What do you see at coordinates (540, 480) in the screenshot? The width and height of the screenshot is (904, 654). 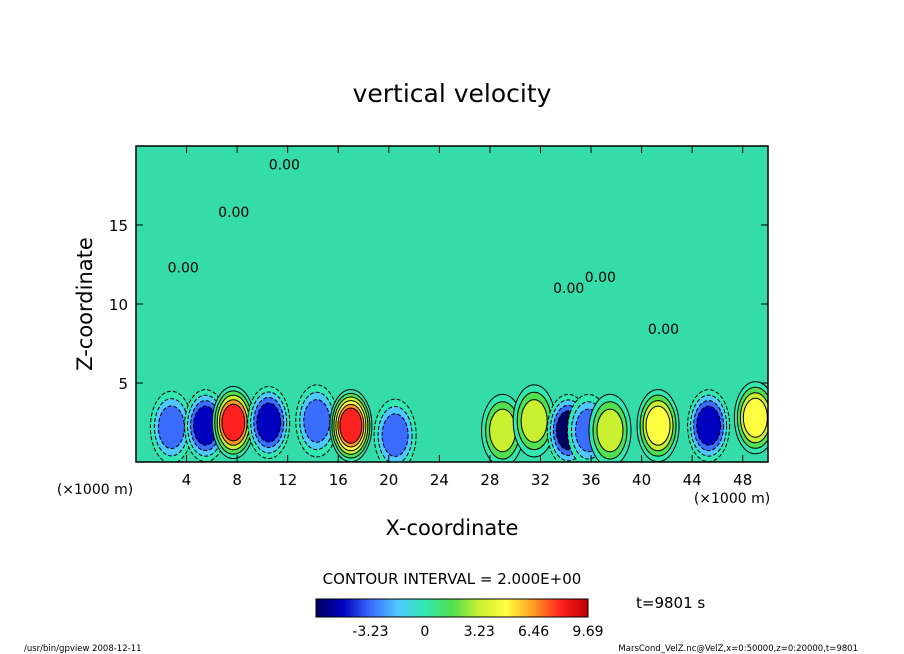 I see `x-tick-label: 32` at bounding box center [540, 480].